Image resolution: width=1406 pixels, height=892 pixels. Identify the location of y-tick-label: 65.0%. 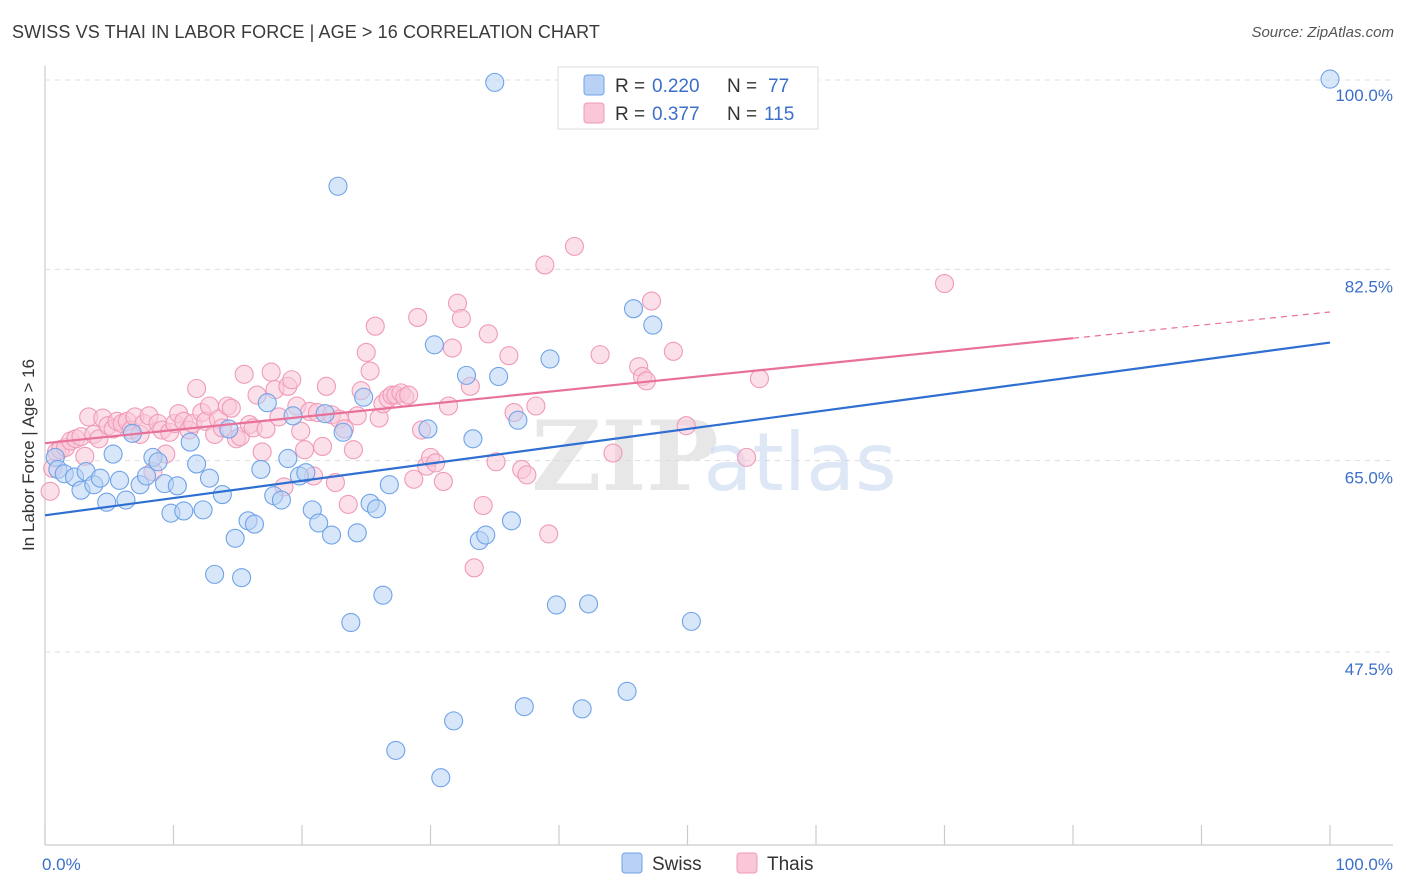
(1369, 478).